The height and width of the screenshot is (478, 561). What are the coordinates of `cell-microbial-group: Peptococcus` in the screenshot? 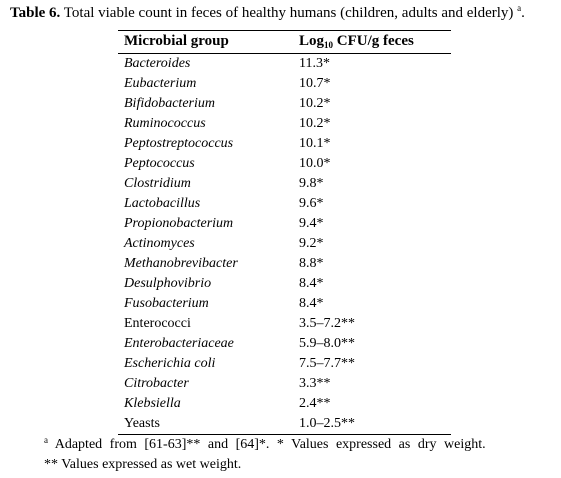 It's located at (159, 163).